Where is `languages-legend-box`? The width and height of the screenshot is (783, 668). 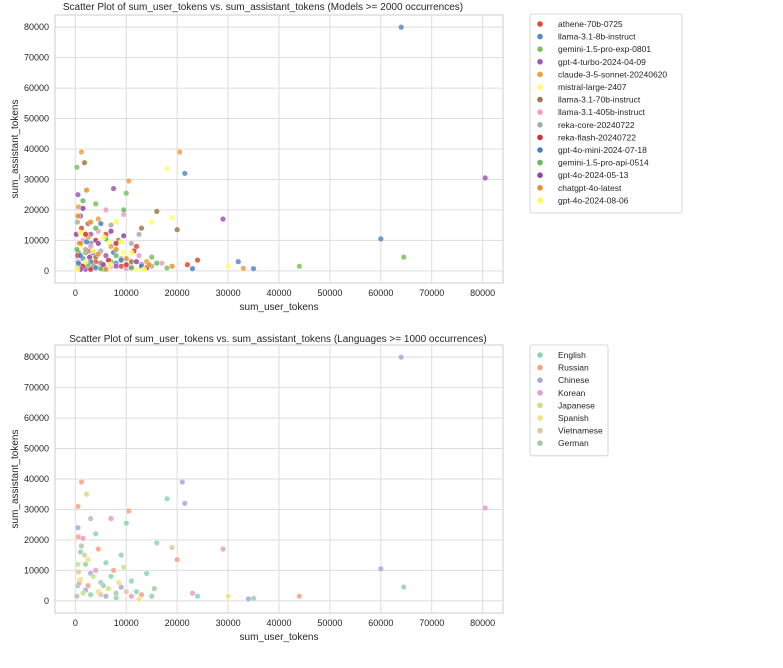 languages-legend-box is located at coordinates (569, 400).